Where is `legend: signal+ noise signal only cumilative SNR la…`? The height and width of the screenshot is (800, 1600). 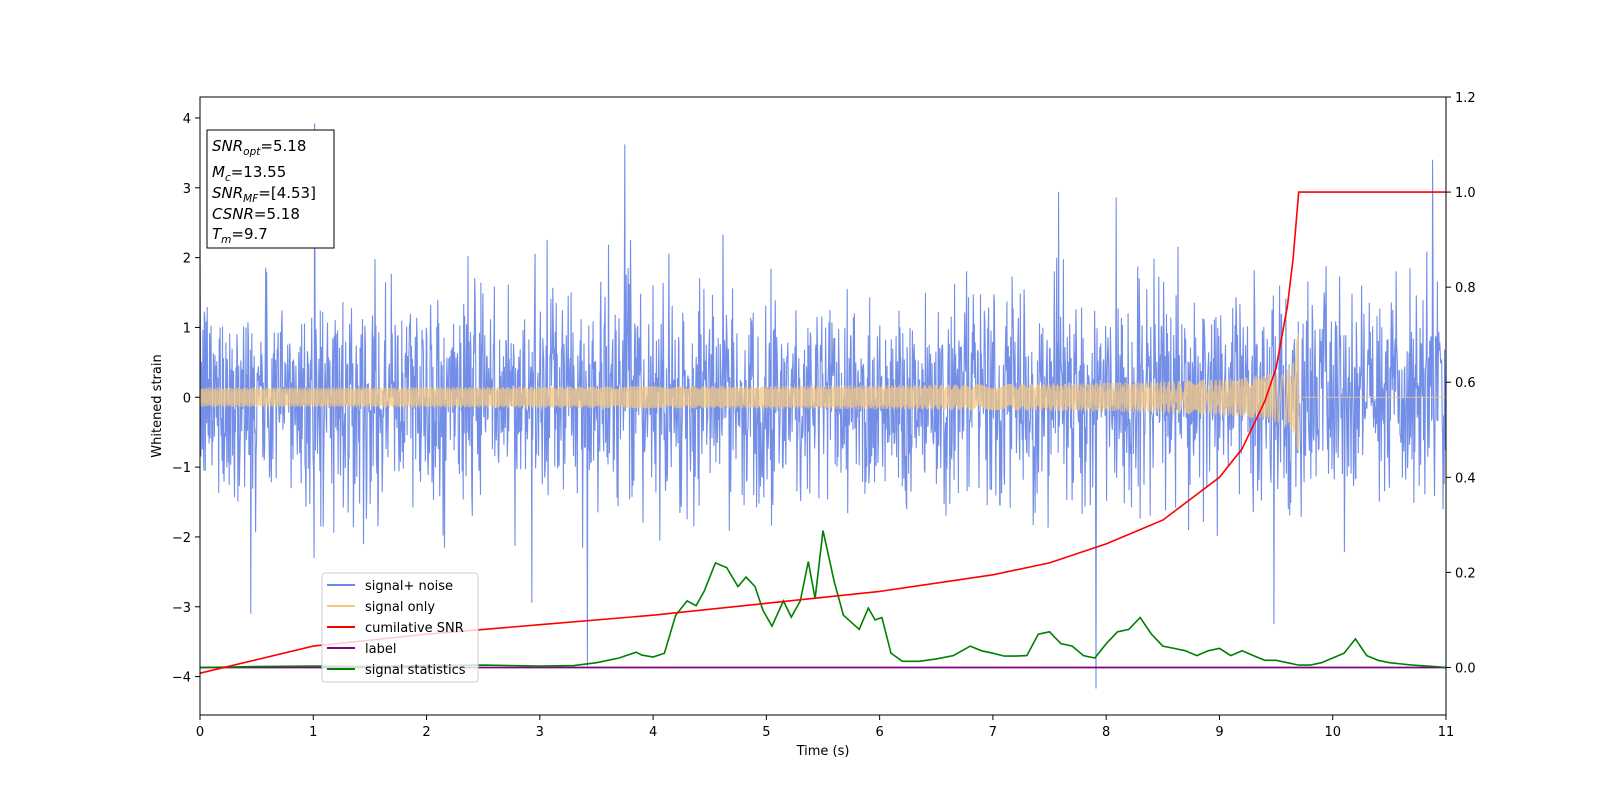
legend: signal+ noise signal only cumilative SNR la… is located at coordinates (400, 627).